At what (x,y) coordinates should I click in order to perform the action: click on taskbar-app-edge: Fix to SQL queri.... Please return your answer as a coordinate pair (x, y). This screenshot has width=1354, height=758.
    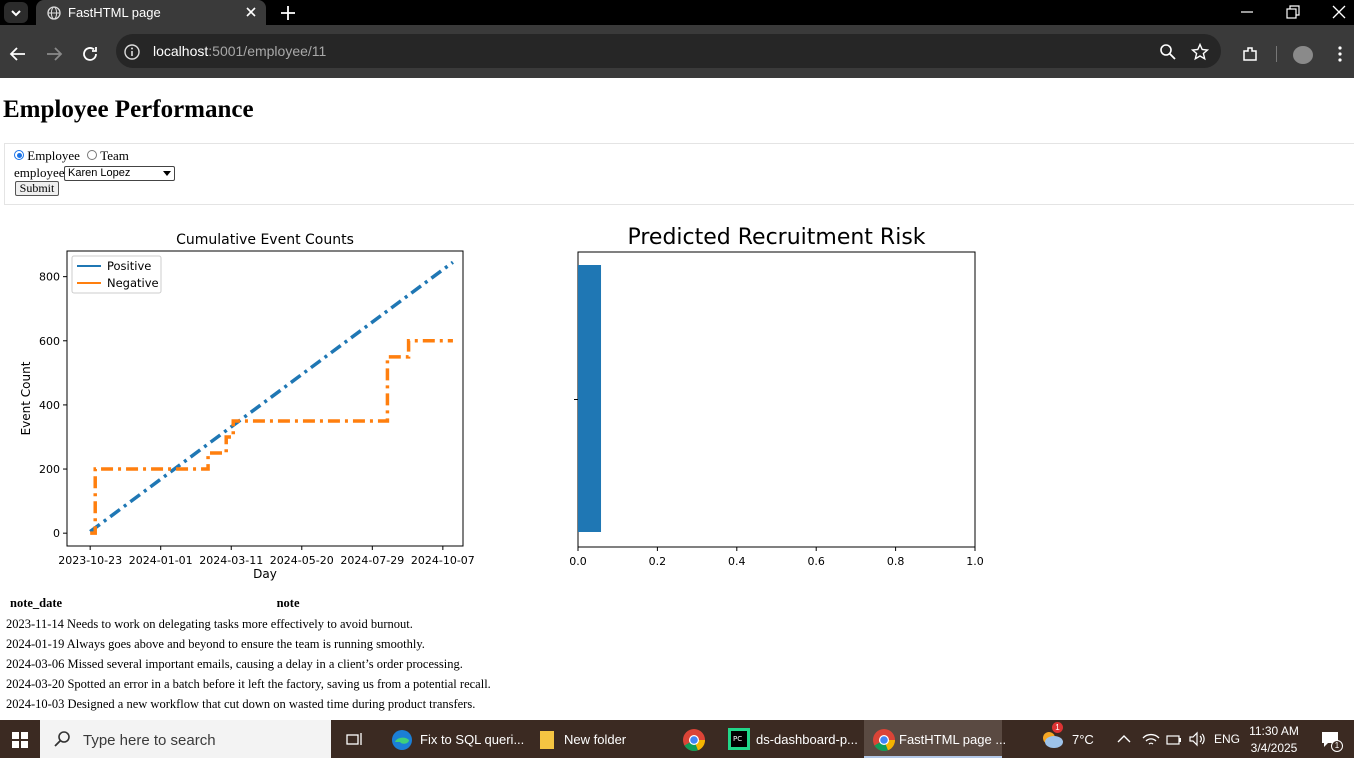
    Looking at the image, I should click on (453, 739).